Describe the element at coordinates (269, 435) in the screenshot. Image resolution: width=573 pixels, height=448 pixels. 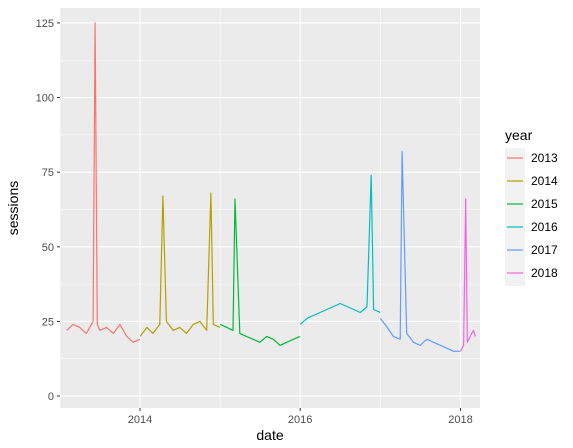
I see `x-axis-title: date` at that location.